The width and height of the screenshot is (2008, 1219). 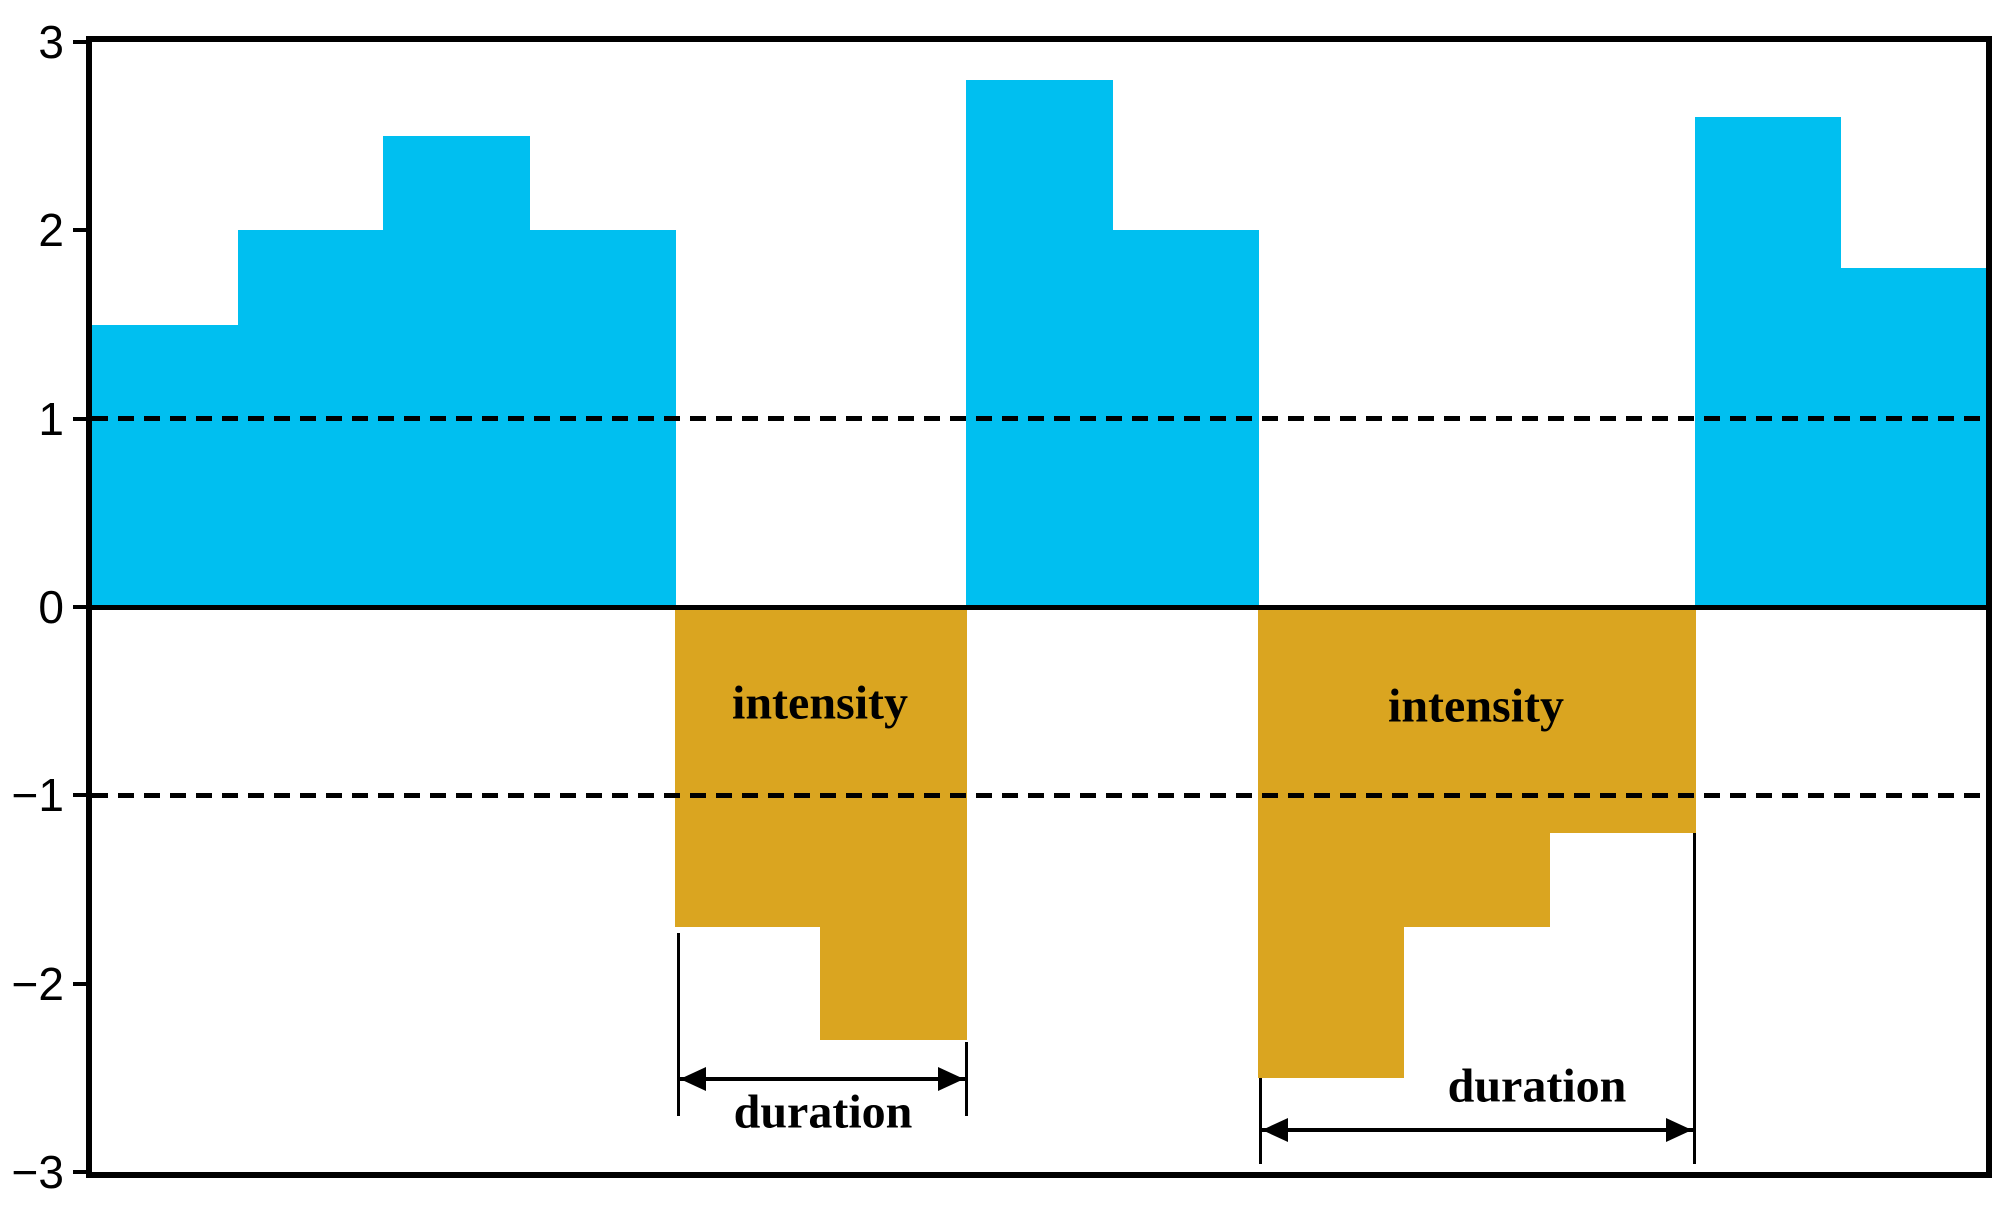 I want to click on dashed-gridline-minus1, so click(x=1039, y=795).